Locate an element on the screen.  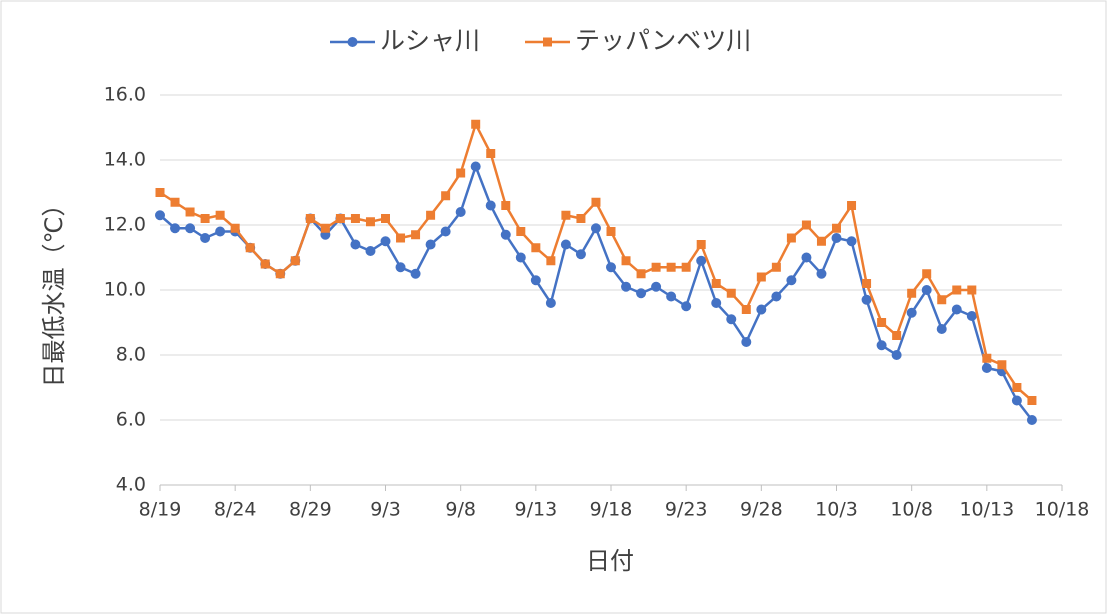
y-axis-title: 日最低水温（℃） is located at coordinates (54, 290).